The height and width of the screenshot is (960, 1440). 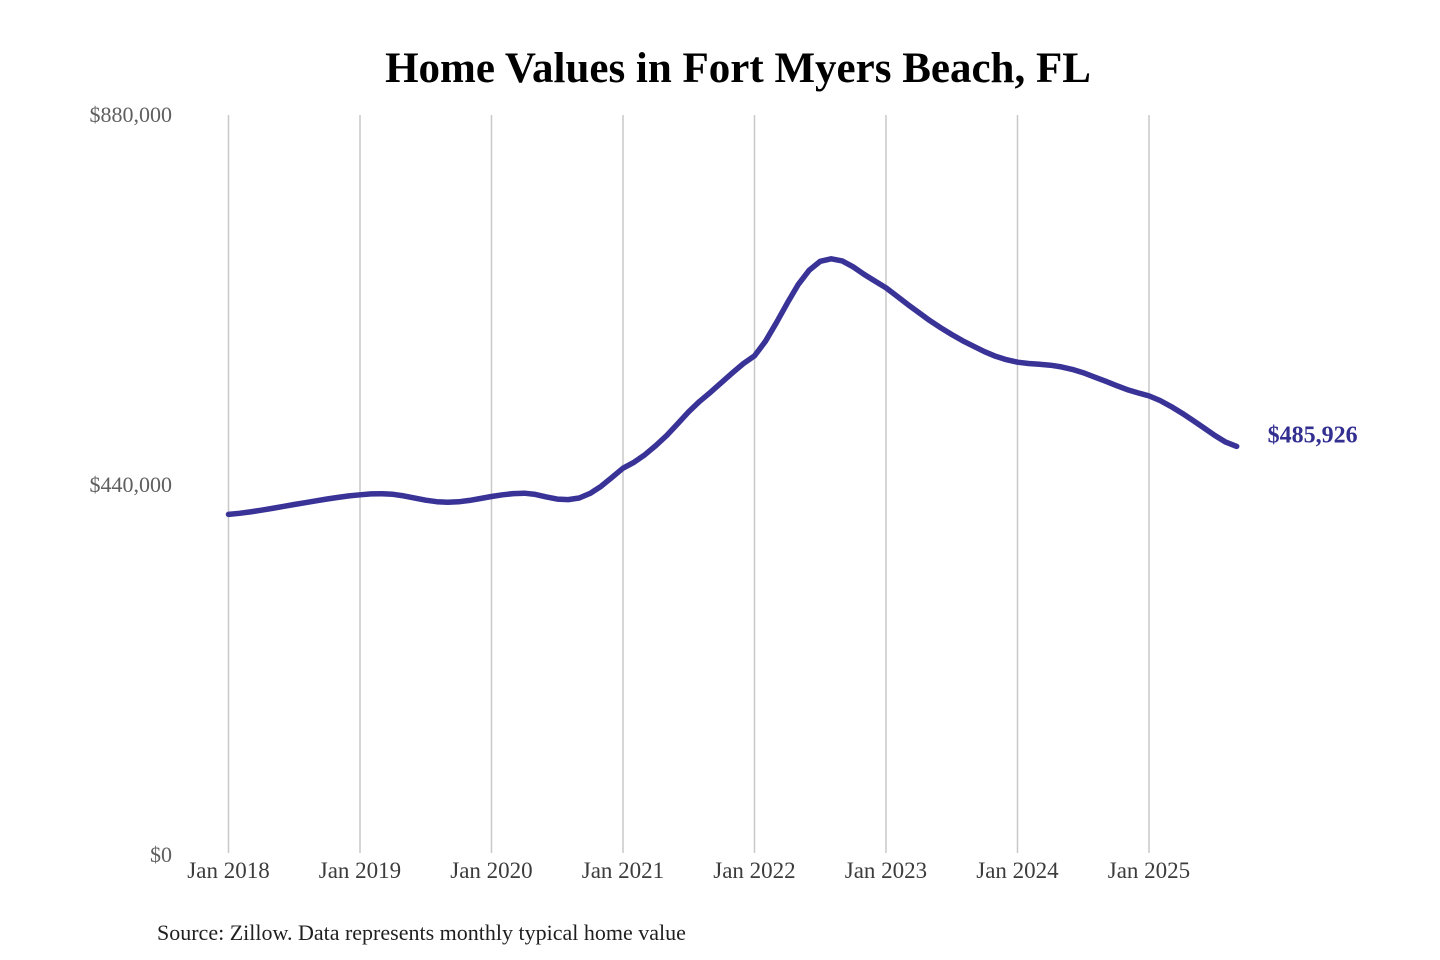 I want to click on x-axis-tick-label: Jan 2023, so click(x=886, y=870).